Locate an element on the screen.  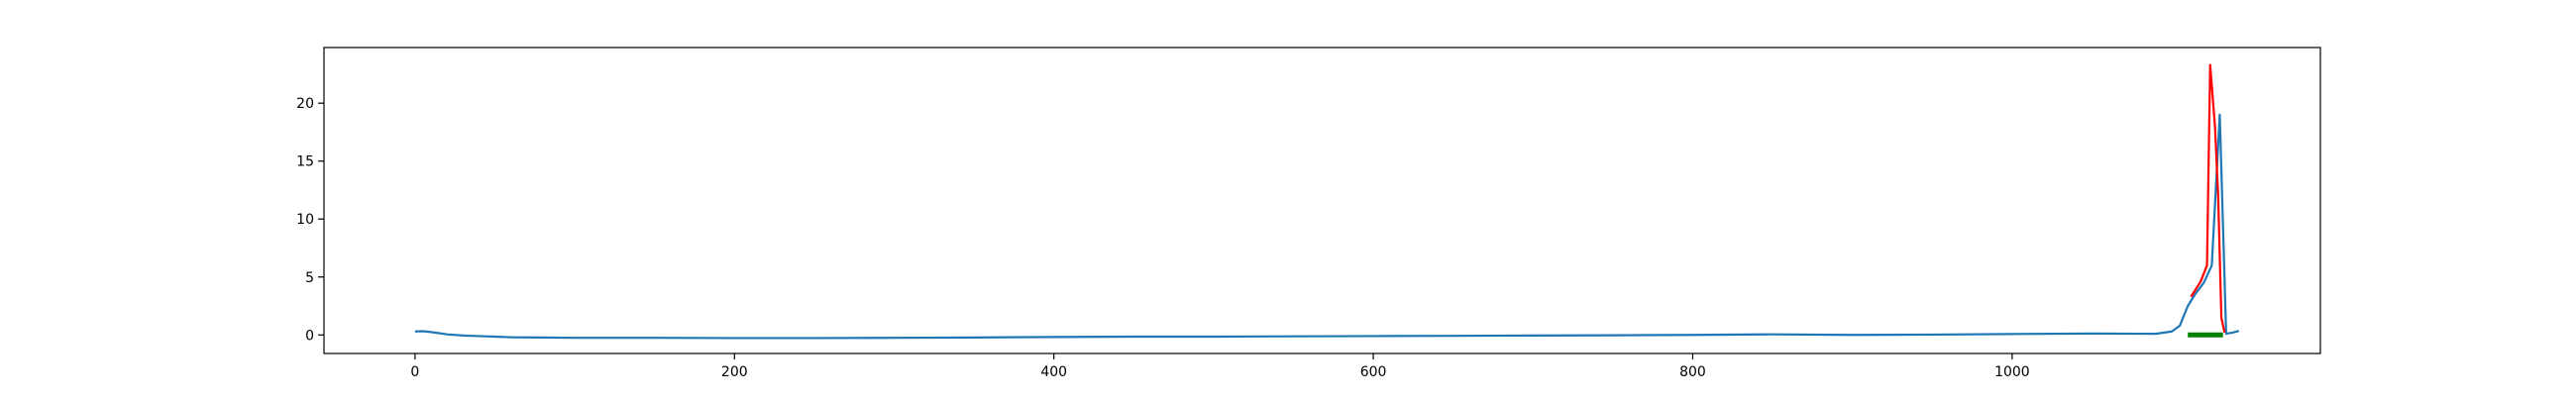
x-tick-label: 0 is located at coordinates (415, 372).